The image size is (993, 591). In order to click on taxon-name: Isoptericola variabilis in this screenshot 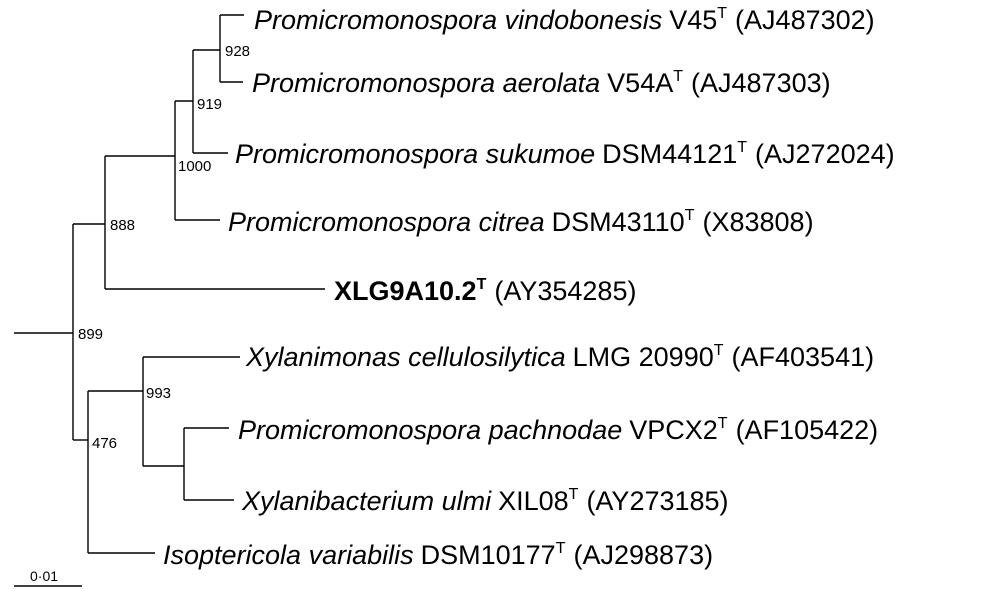, I will do `click(288, 555)`.